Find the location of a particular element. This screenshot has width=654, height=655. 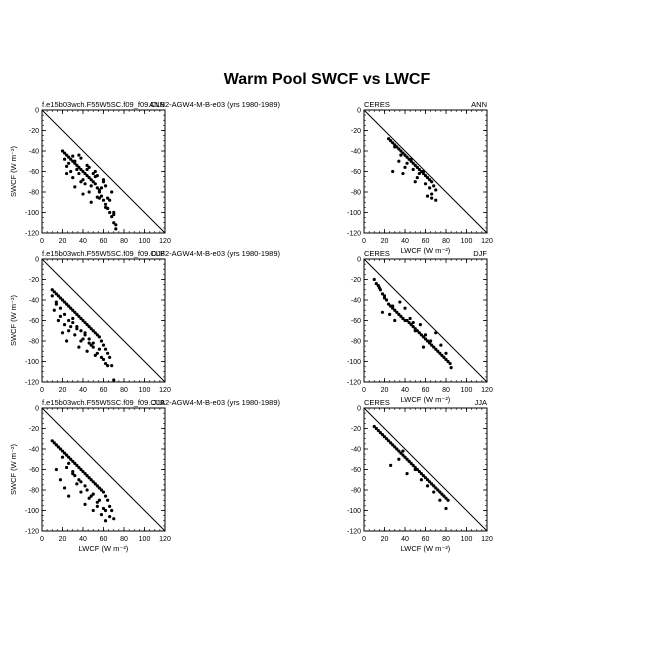

x-axis-label: LWCF (W m⁻²) is located at coordinates (104, 548).